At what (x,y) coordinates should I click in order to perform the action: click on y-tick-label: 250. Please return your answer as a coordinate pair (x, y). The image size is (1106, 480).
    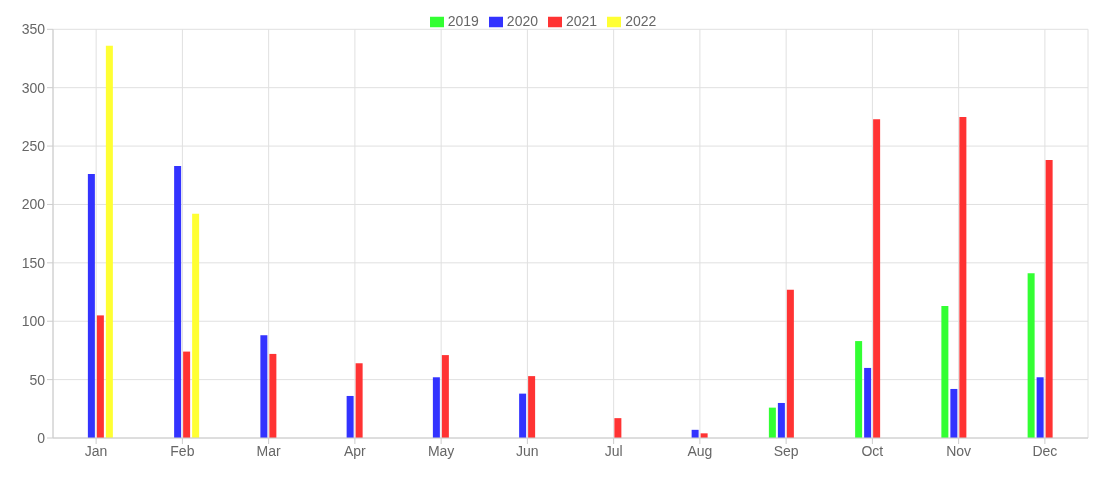
    Looking at the image, I should click on (33, 146).